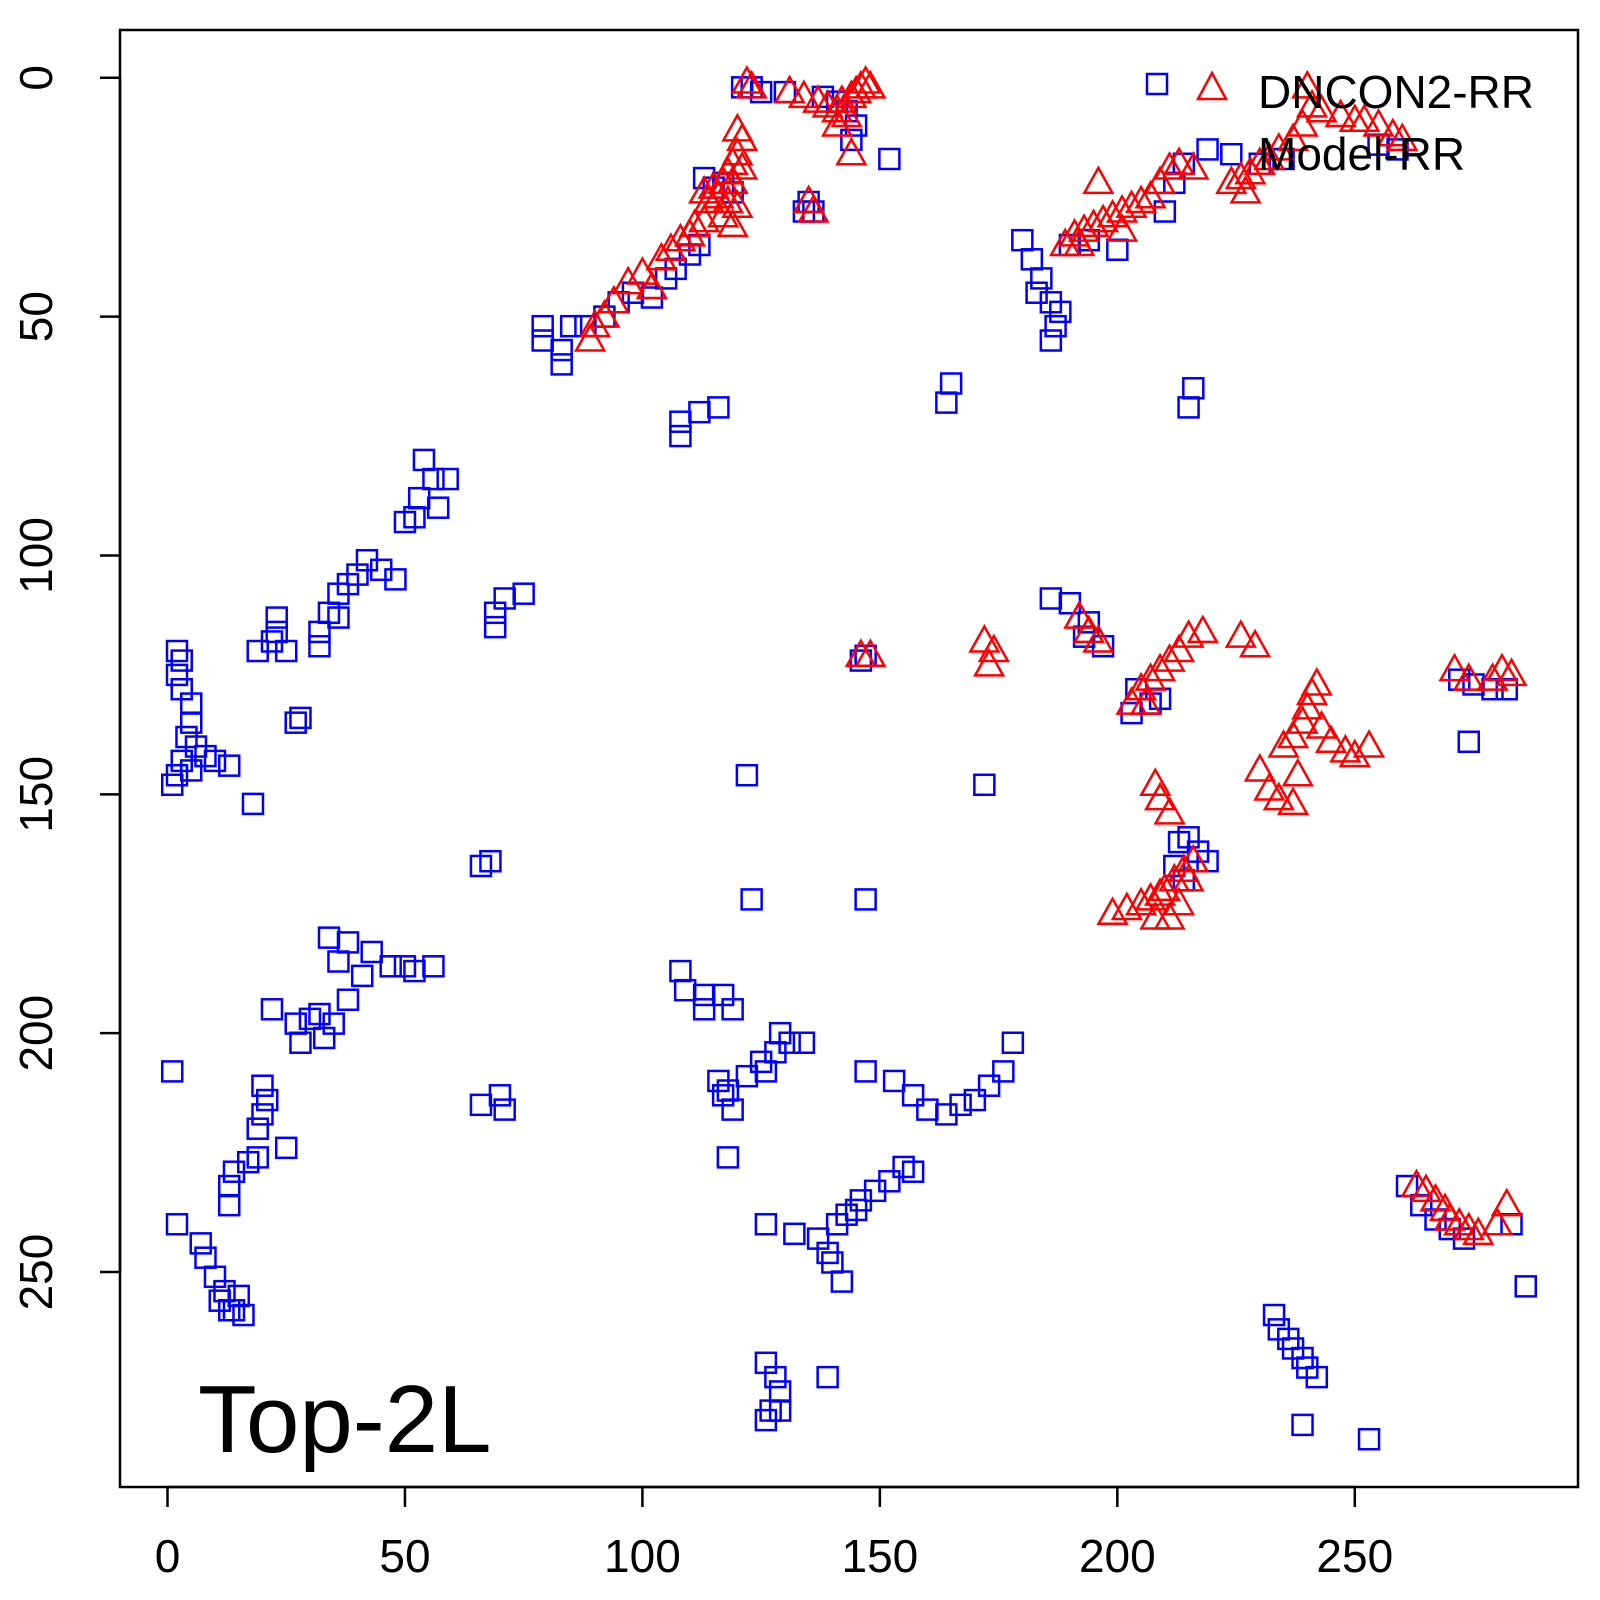 The height and width of the screenshot is (1600, 1600). Describe the element at coordinates (36, 1033) in the screenshot. I see `y-tick-label-4: 200` at that location.